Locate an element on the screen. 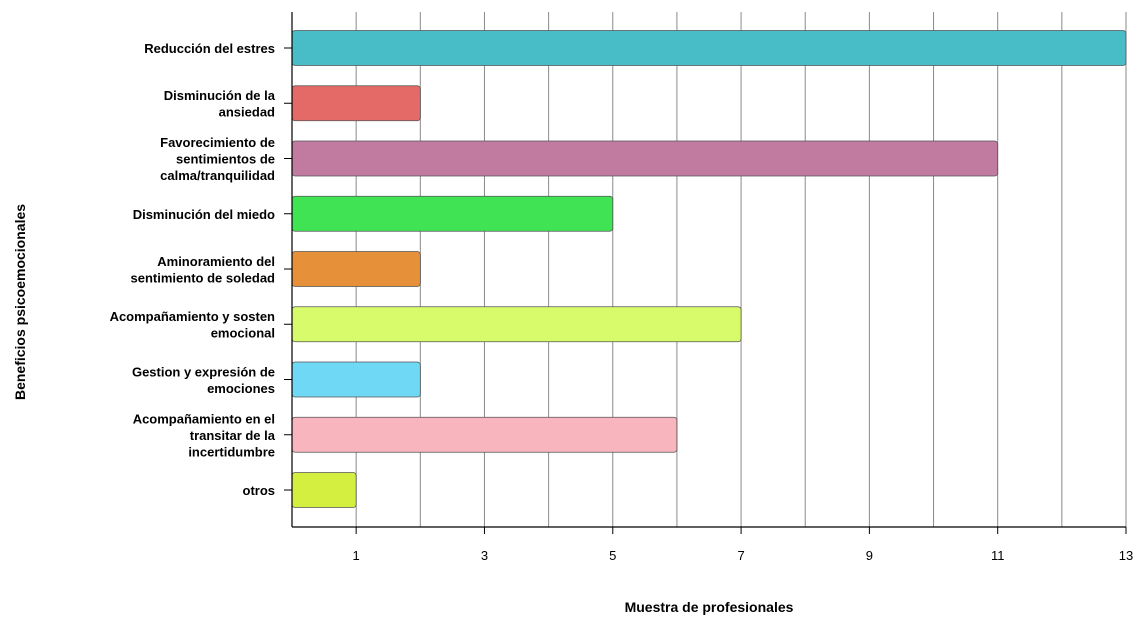 The image size is (1142, 617). y-category-label: otros is located at coordinates (259, 490).